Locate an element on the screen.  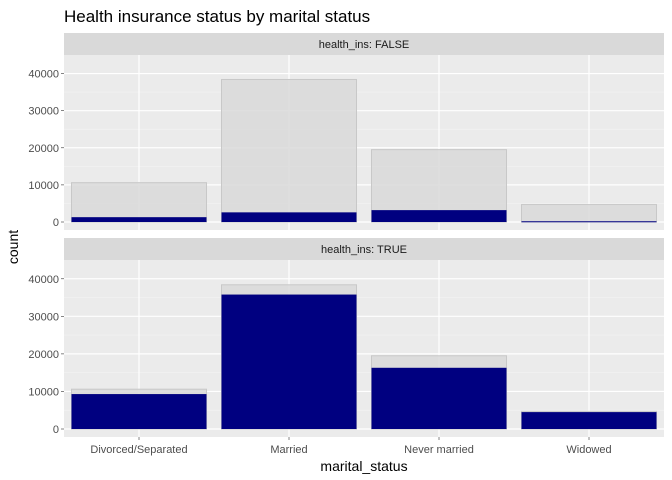
facet-strip-label: health_ins: FALSE is located at coordinates (364, 45).